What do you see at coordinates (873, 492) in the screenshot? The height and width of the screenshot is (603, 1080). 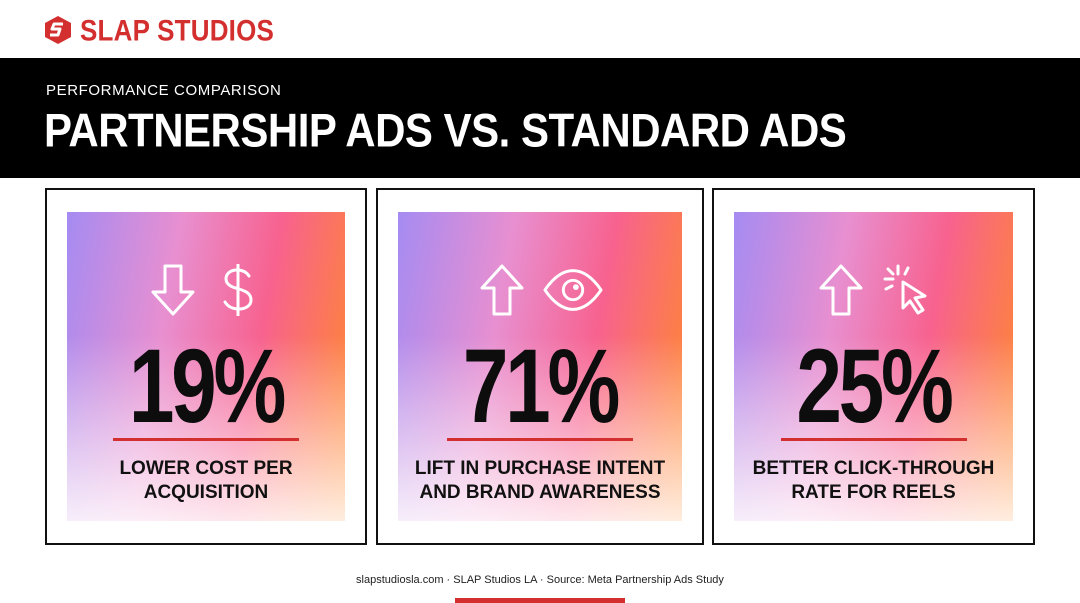 I see `stat-desc-line: RATE FOR REELS` at bounding box center [873, 492].